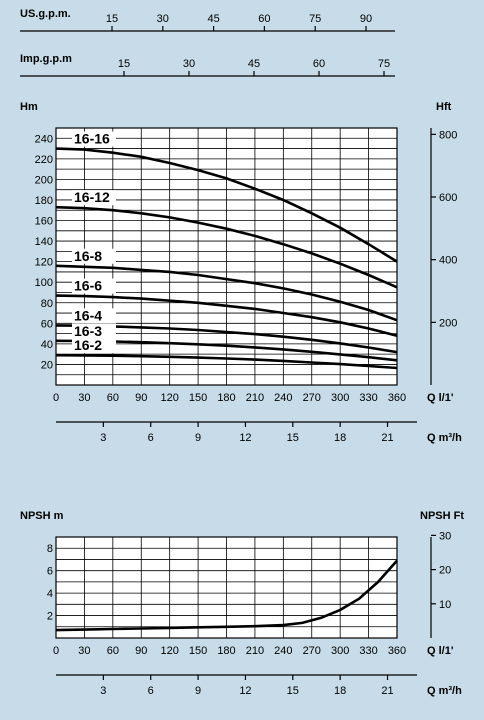 The width and height of the screenshot is (484, 720). I want to click on right-tick-label: 200, so click(448, 323).